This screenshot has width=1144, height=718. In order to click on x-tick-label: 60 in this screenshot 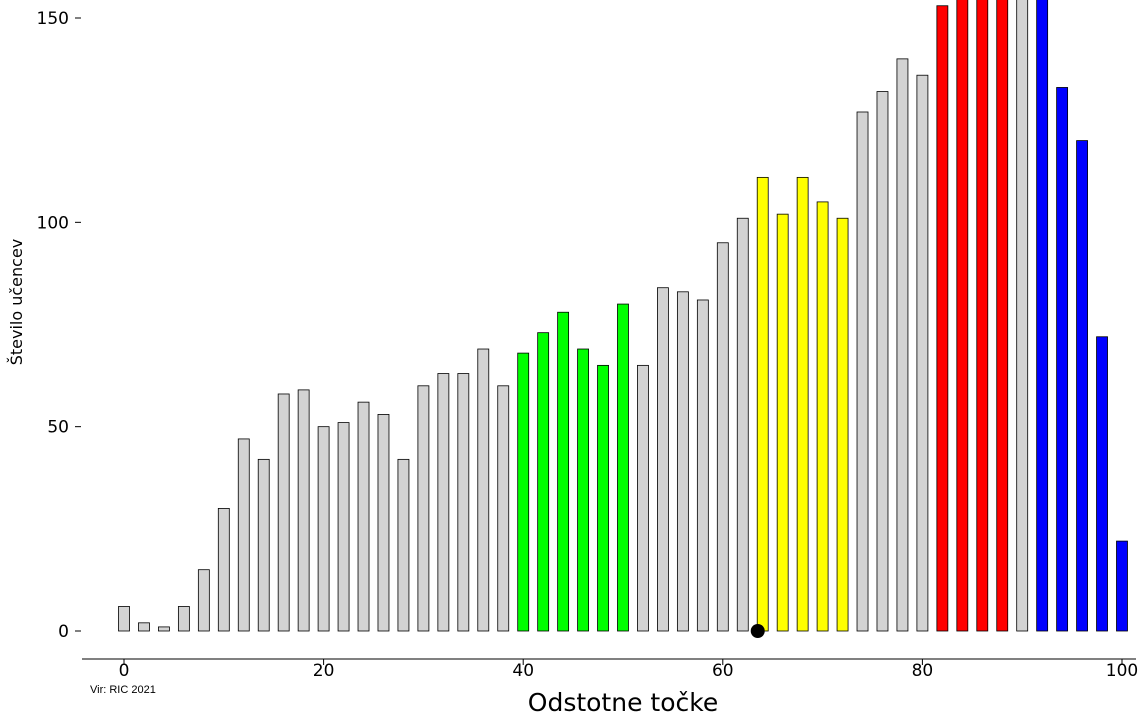, I will do `click(723, 671)`.